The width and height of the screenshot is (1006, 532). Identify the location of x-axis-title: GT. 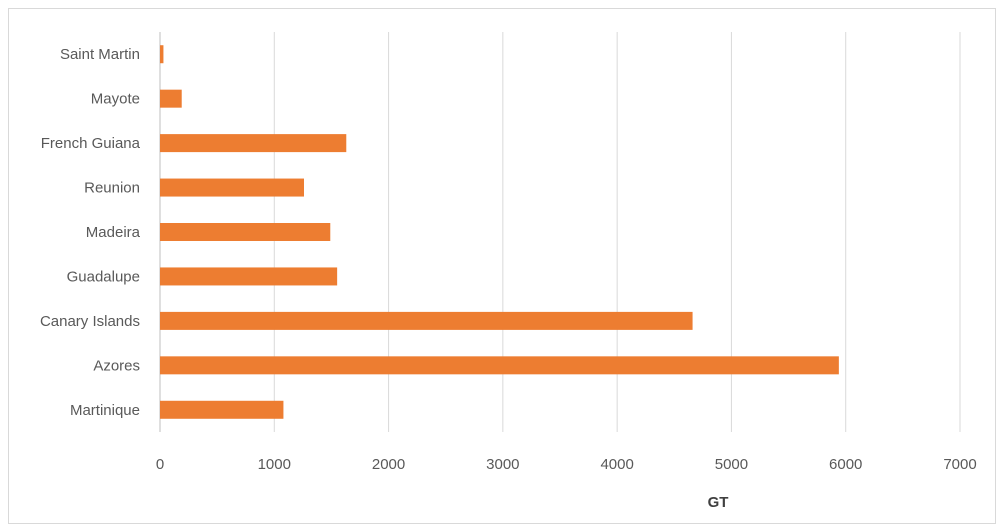
(718, 502).